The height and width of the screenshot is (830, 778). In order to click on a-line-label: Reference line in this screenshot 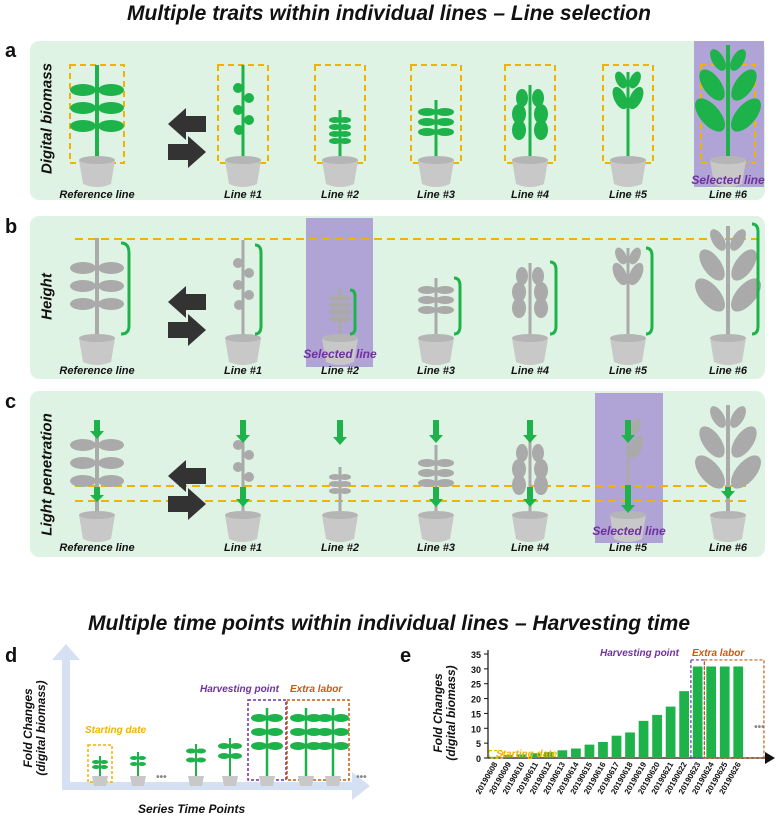, I will do `click(97, 195)`.